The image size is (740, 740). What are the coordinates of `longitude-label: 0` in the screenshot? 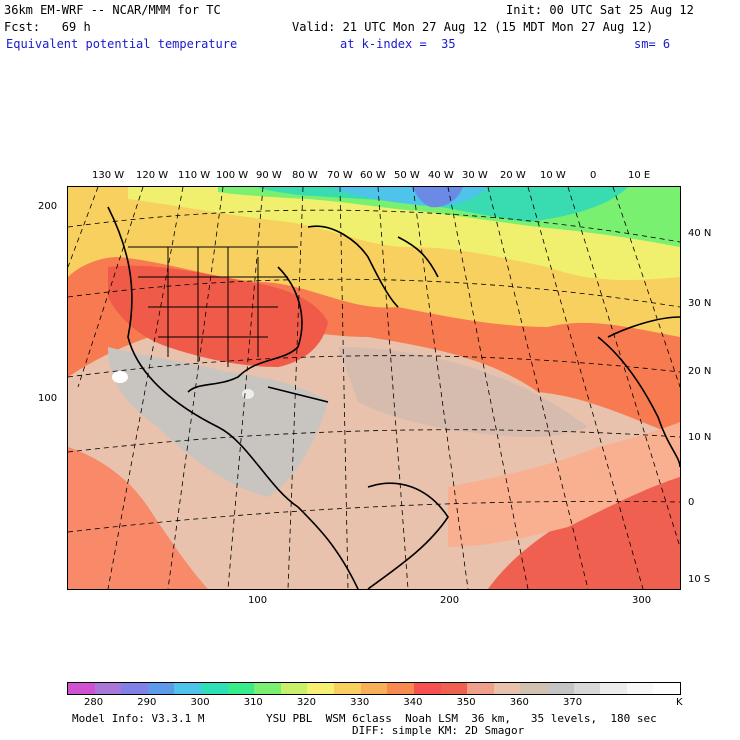 It's located at (593, 175).